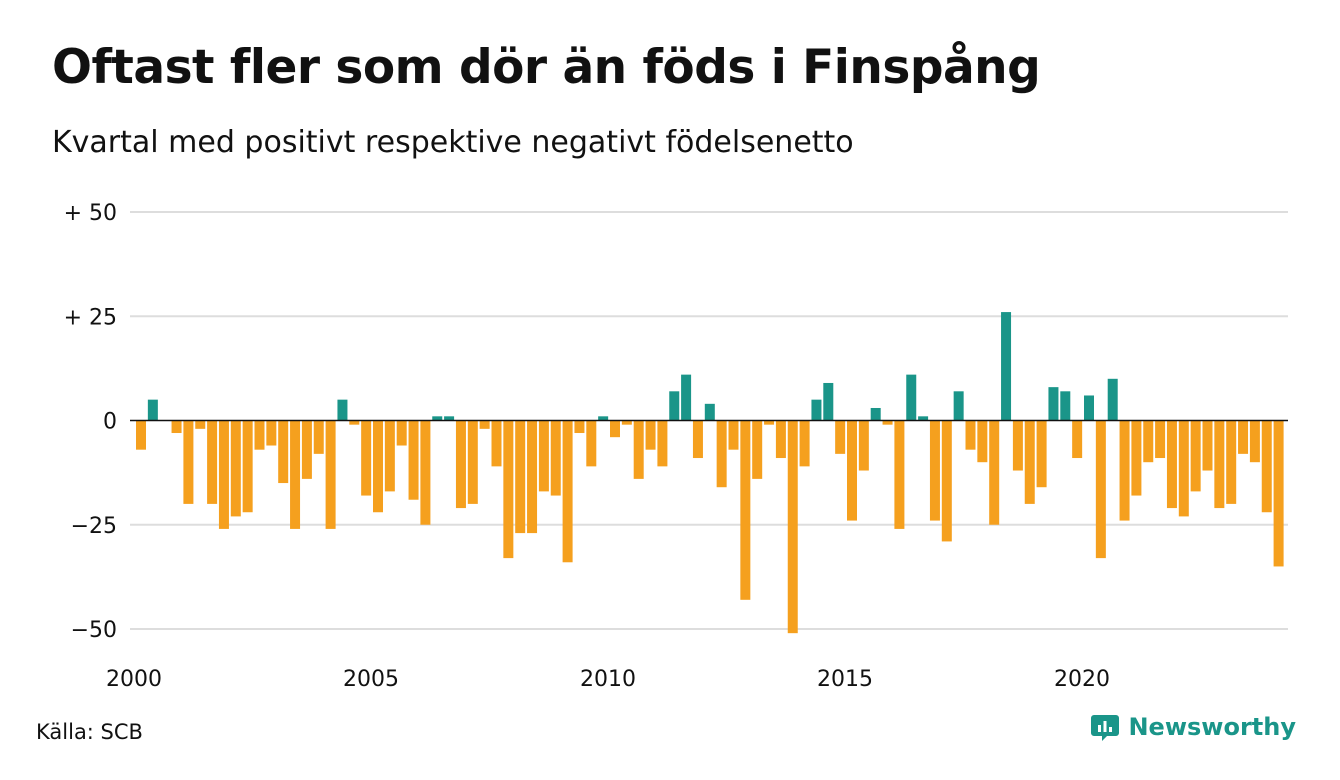 This screenshot has height=780, width=1340. I want to click on x-tick-label: 2005, so click(371, 679).